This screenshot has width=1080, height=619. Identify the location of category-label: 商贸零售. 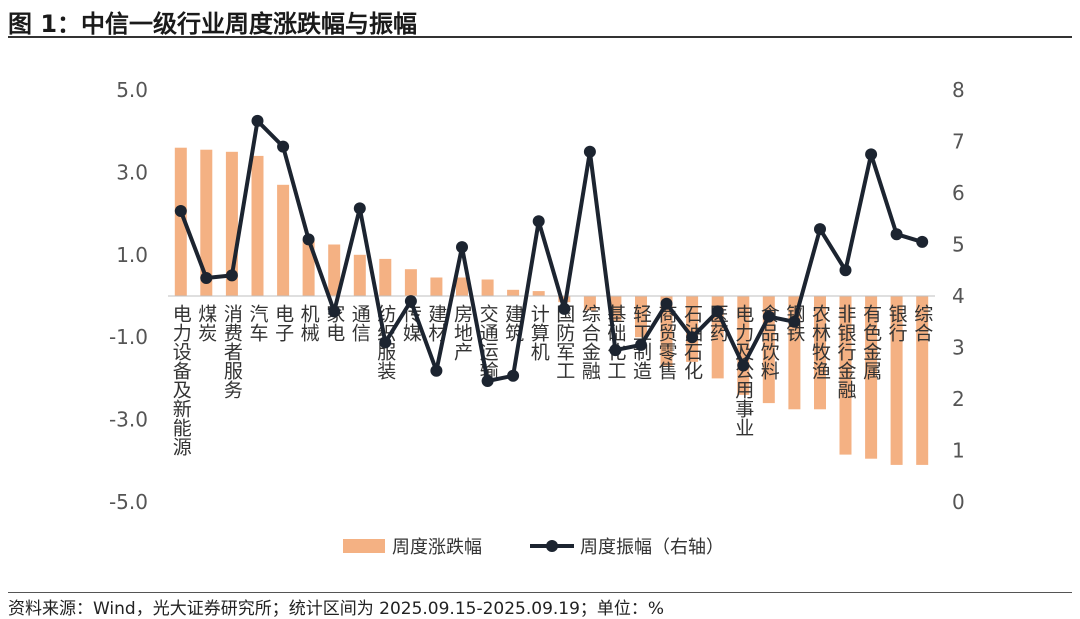
(667, 342).